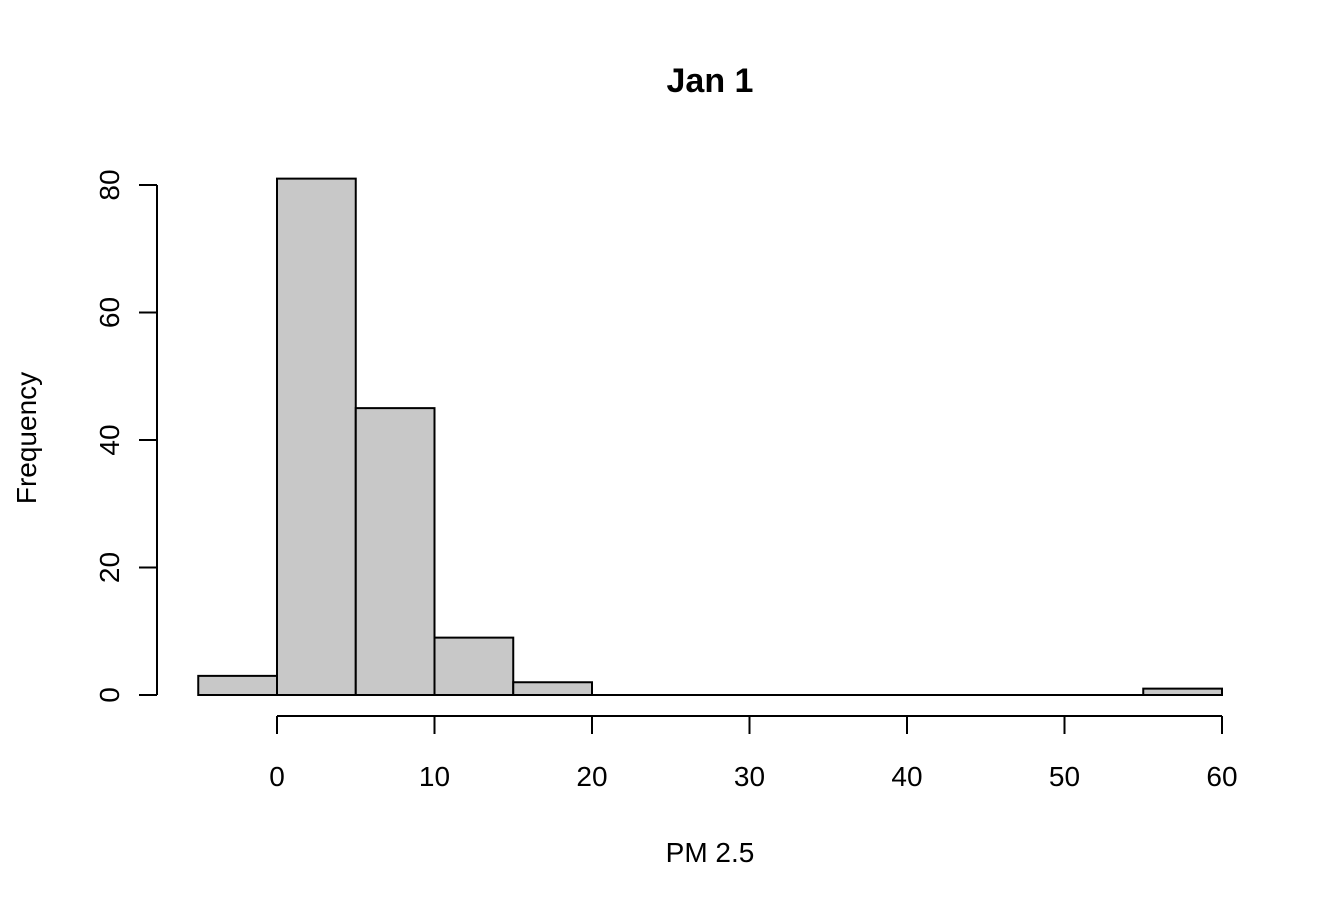  What do you see at coordinates (109, 695) in the screenshot?
I see `y-tick-label: 0` at bounding box center [109, 695].